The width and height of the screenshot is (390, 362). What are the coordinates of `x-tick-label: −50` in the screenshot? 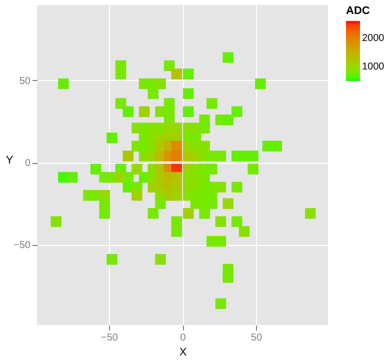 It's located at (109, 338).